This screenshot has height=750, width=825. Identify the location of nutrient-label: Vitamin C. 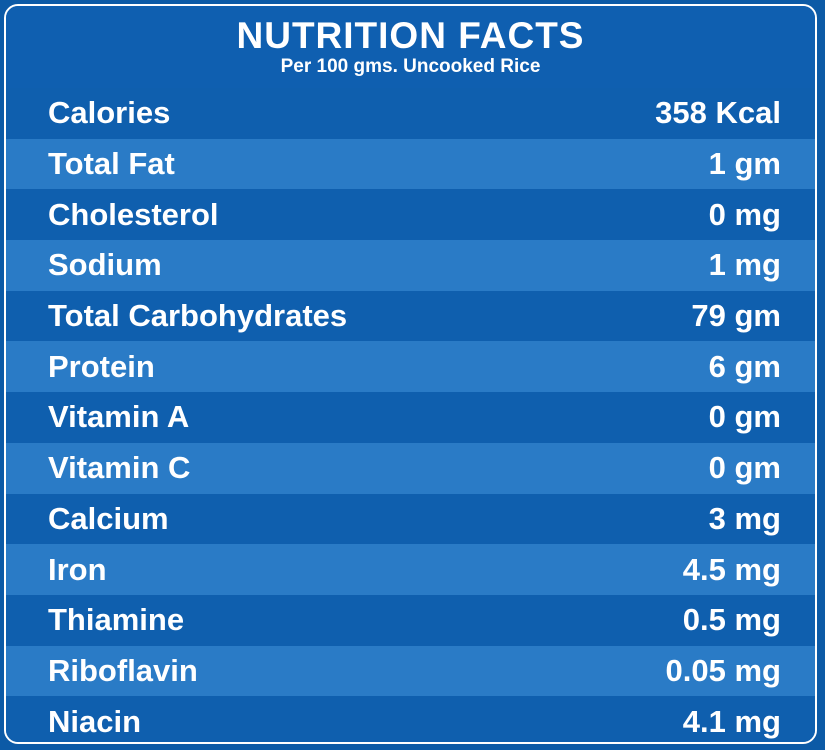
(119, 468).